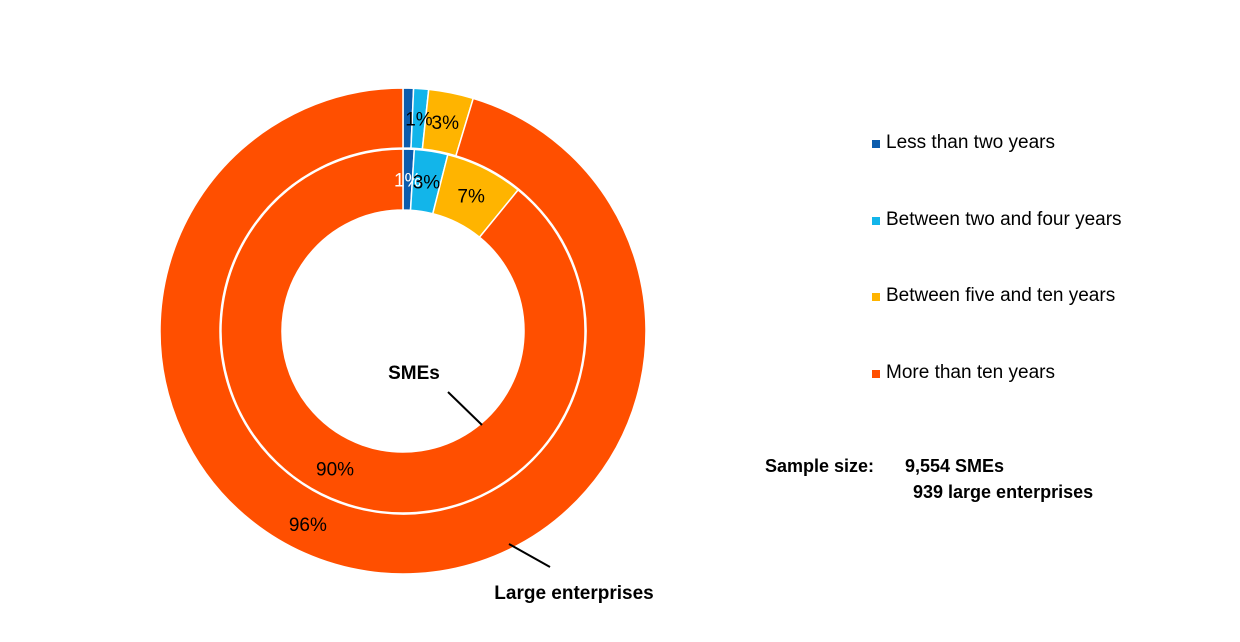 The image size is (1240, 642). I want to click on slice-labels: 1%3%7%90%1%3%96%, so click(387, 323).